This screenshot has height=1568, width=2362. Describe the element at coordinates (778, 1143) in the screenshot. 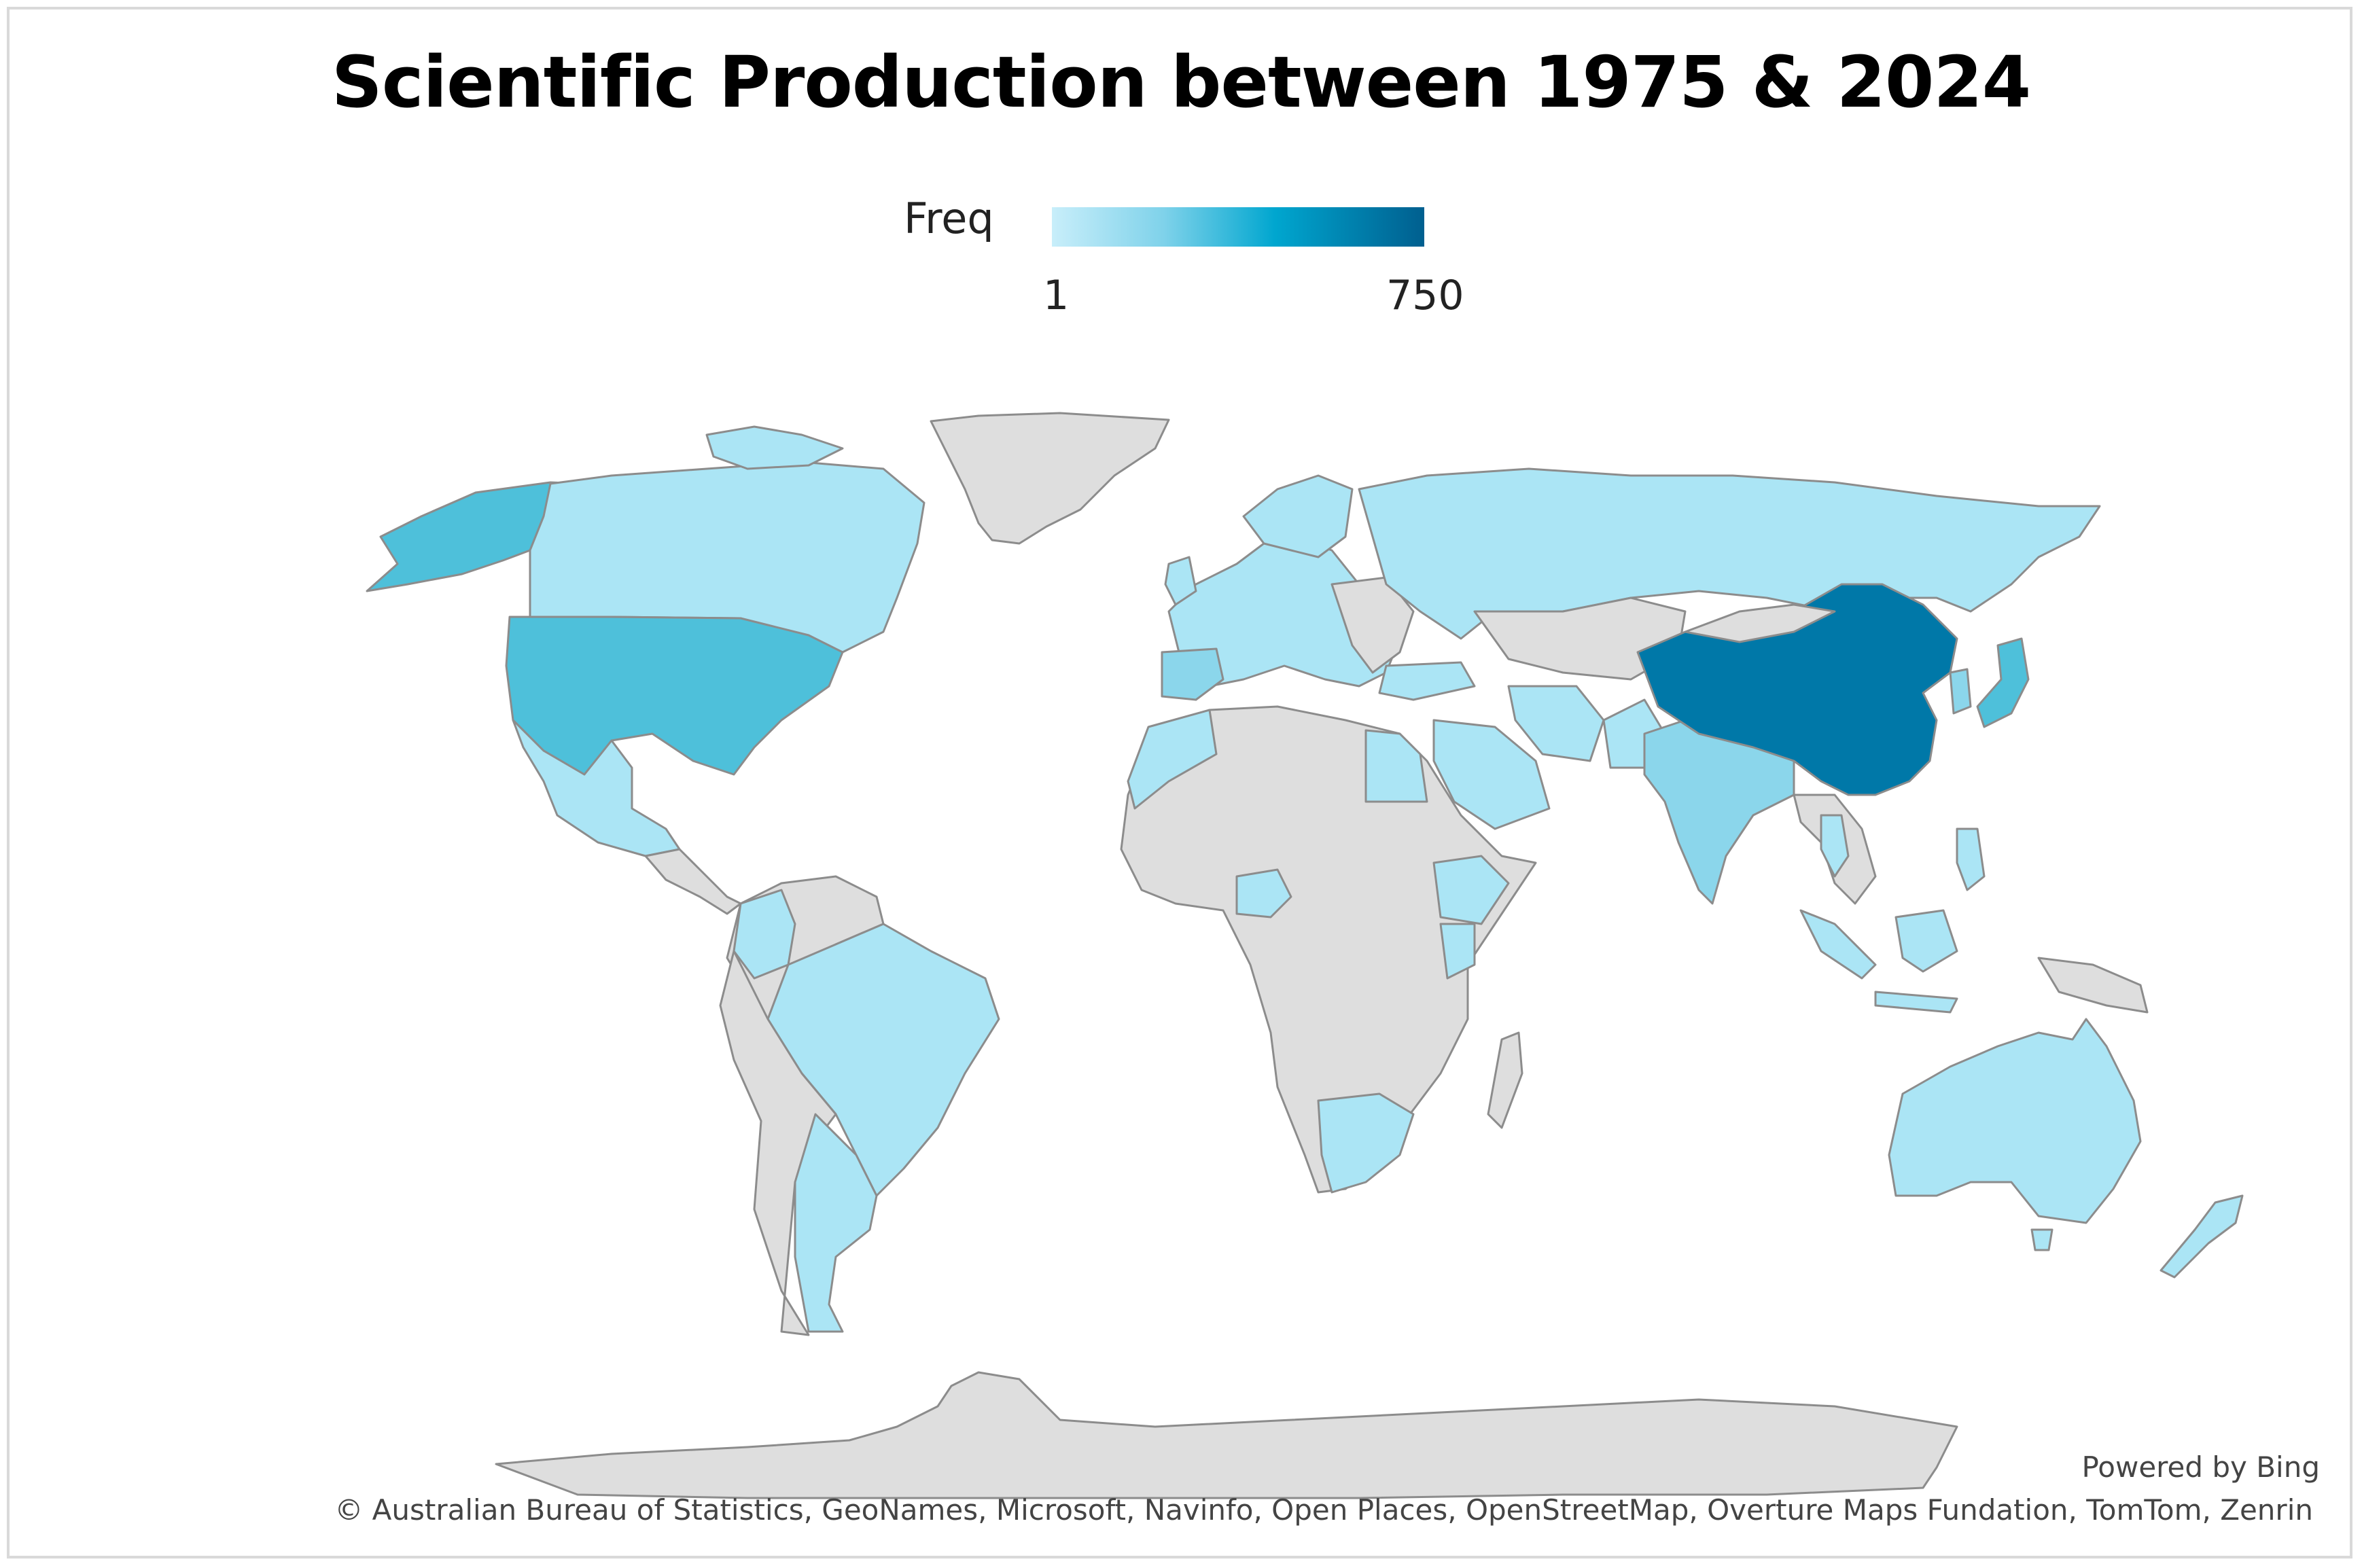

I see `region-andes` at that location.